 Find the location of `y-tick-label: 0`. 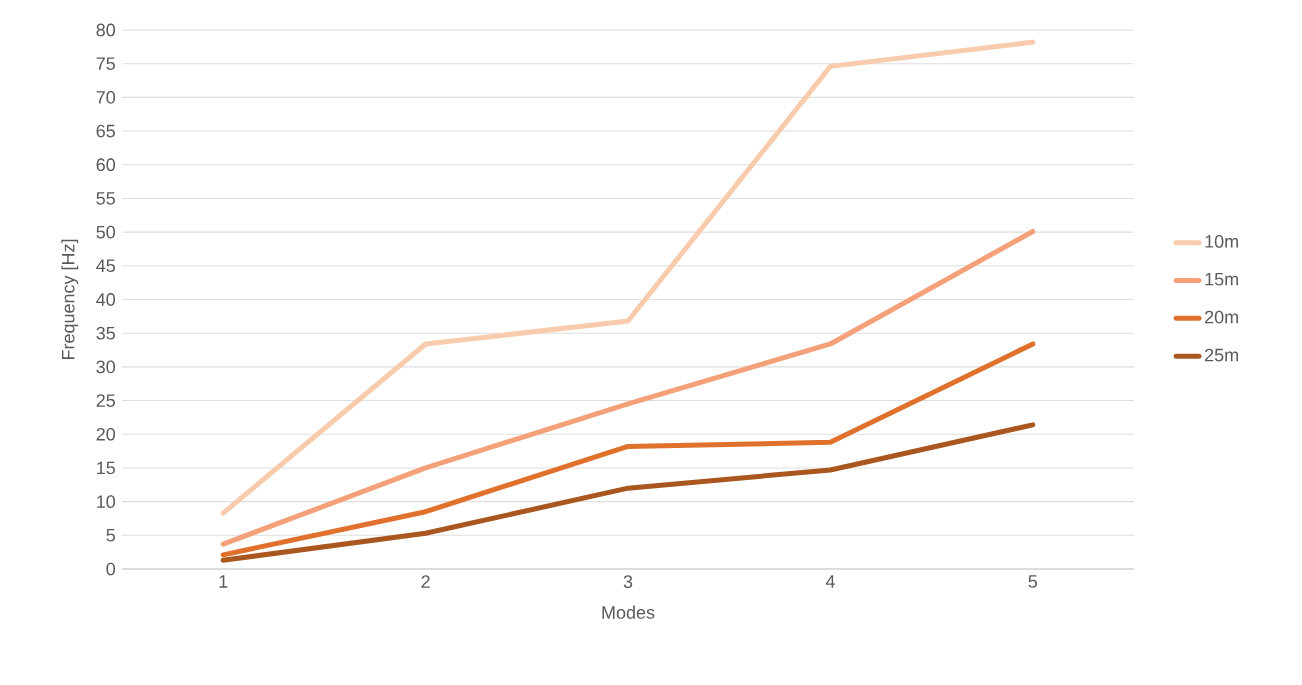

y-tick-label: 0 is located at coordinates (111, 569).